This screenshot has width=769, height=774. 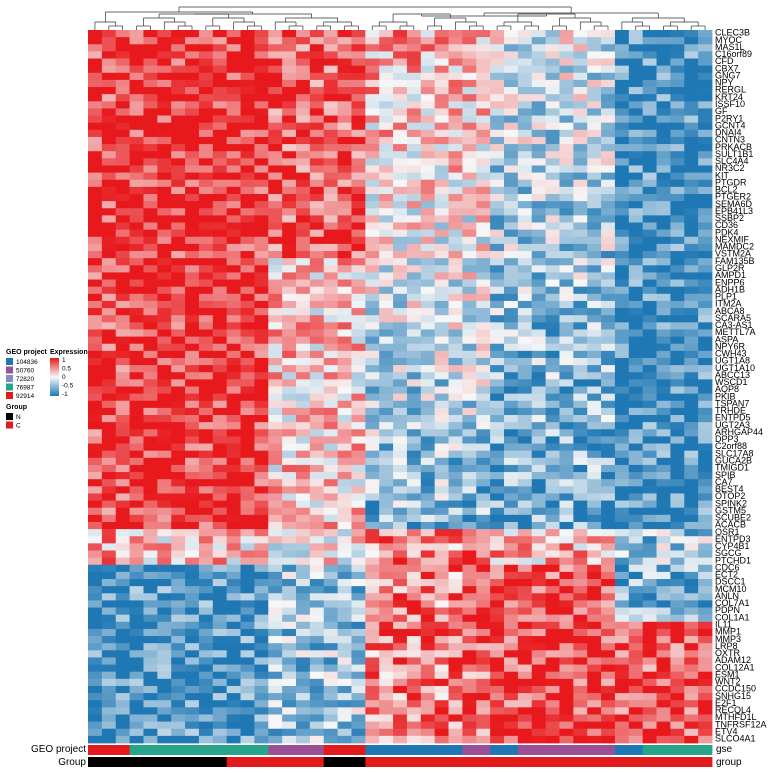 What do you see at coordinates (580, 750) in the screenshot?
I see `gse-annotation-cell` at bounding box center [580, 750].